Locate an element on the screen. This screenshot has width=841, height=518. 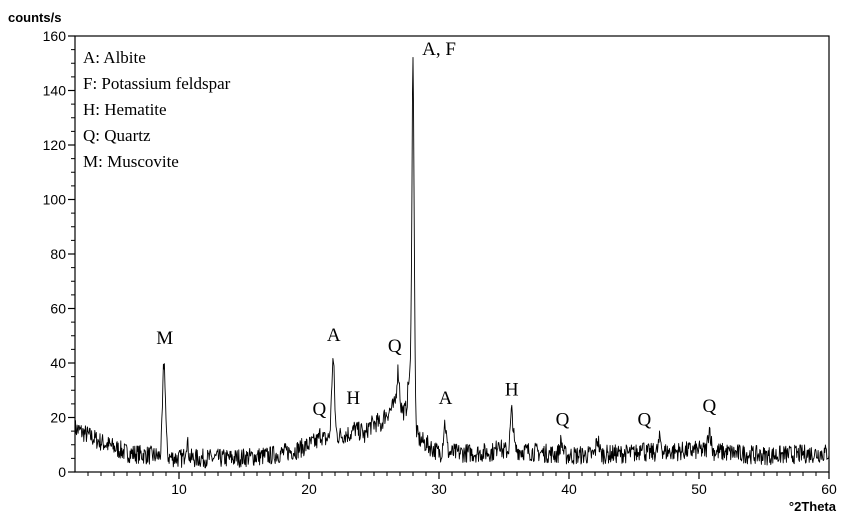
x-tick-label: 60 is located at coordinates (829, 489).